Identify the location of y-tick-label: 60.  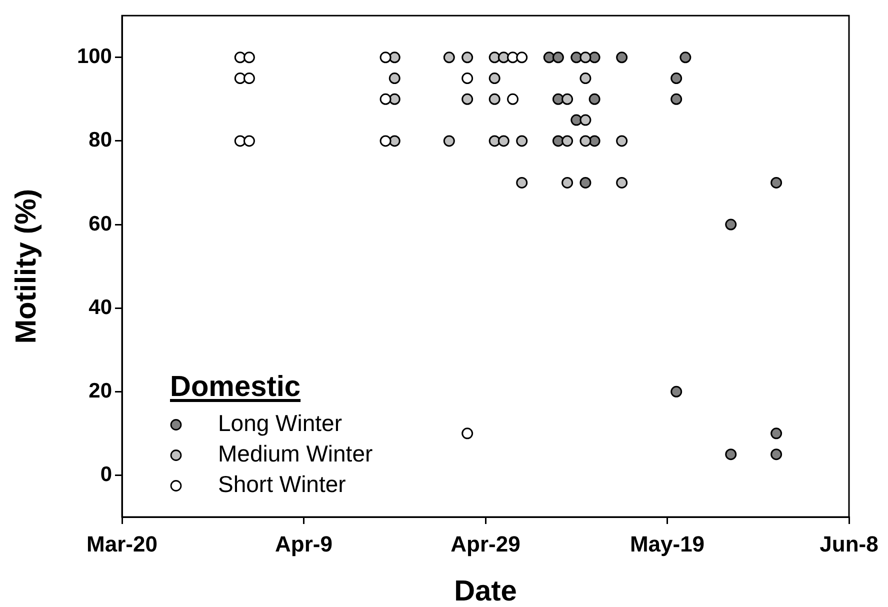
(100, 224).